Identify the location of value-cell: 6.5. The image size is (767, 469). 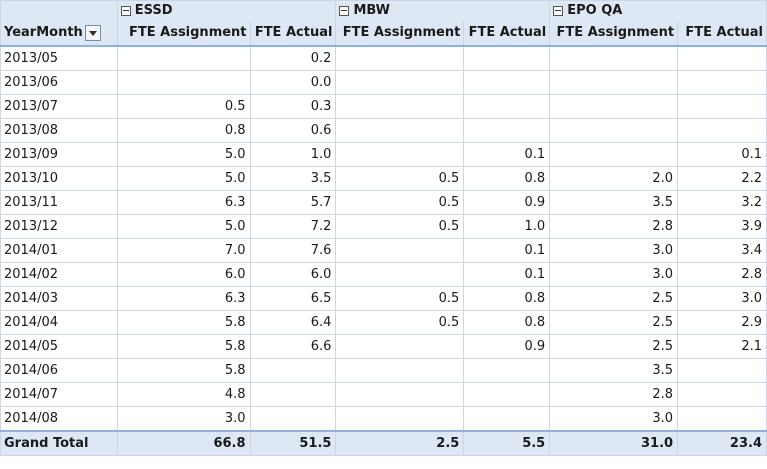
(293, 298).